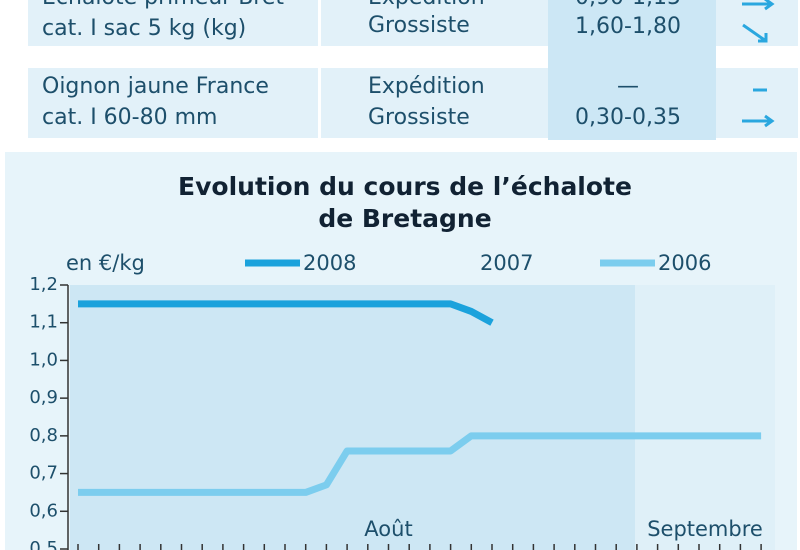 The height and width of the screenshot is (550, 800). What do you see at coordinates (705, 529) in the screenshot?
I see `x-tick-label: Septembre` at bounding box center [705, 529].